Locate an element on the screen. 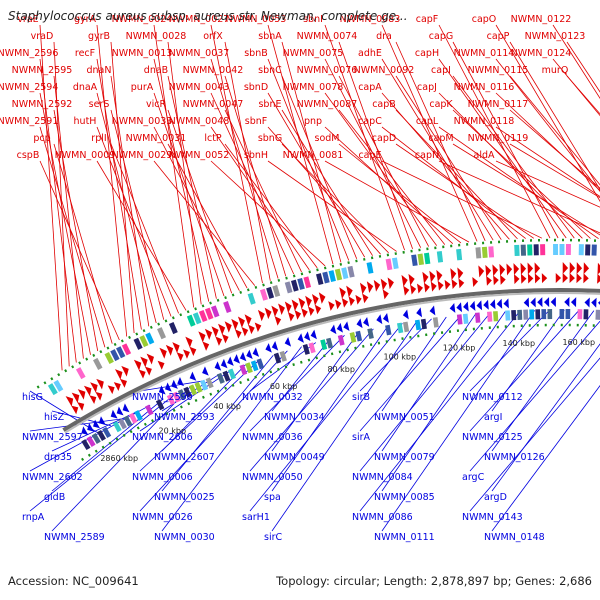  forward-gene-label: gyrB is located at coordinates (99, 36).